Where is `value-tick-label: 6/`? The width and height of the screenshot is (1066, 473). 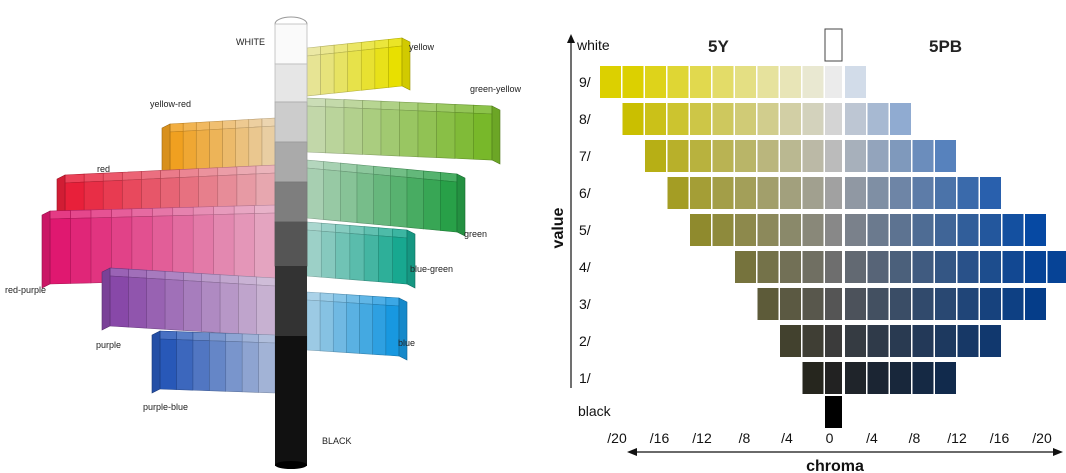 value-tick-label: 6/ is located at coordinates (585, 193).